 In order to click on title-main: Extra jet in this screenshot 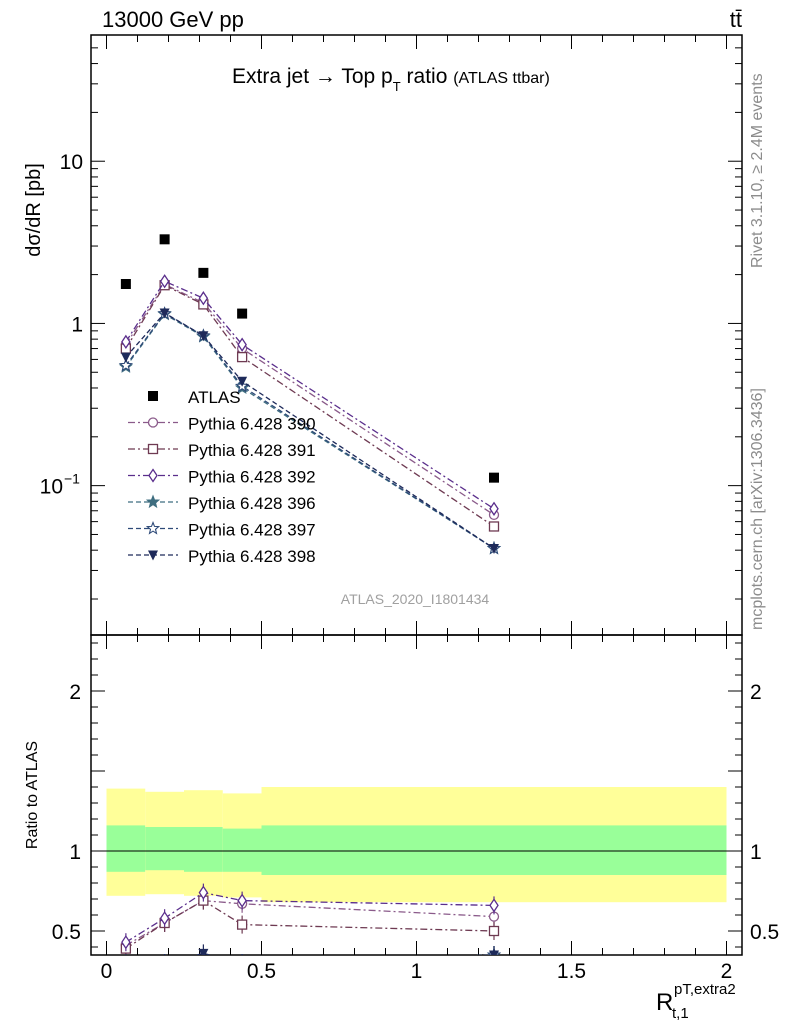, I will do `click(270, 76)`.